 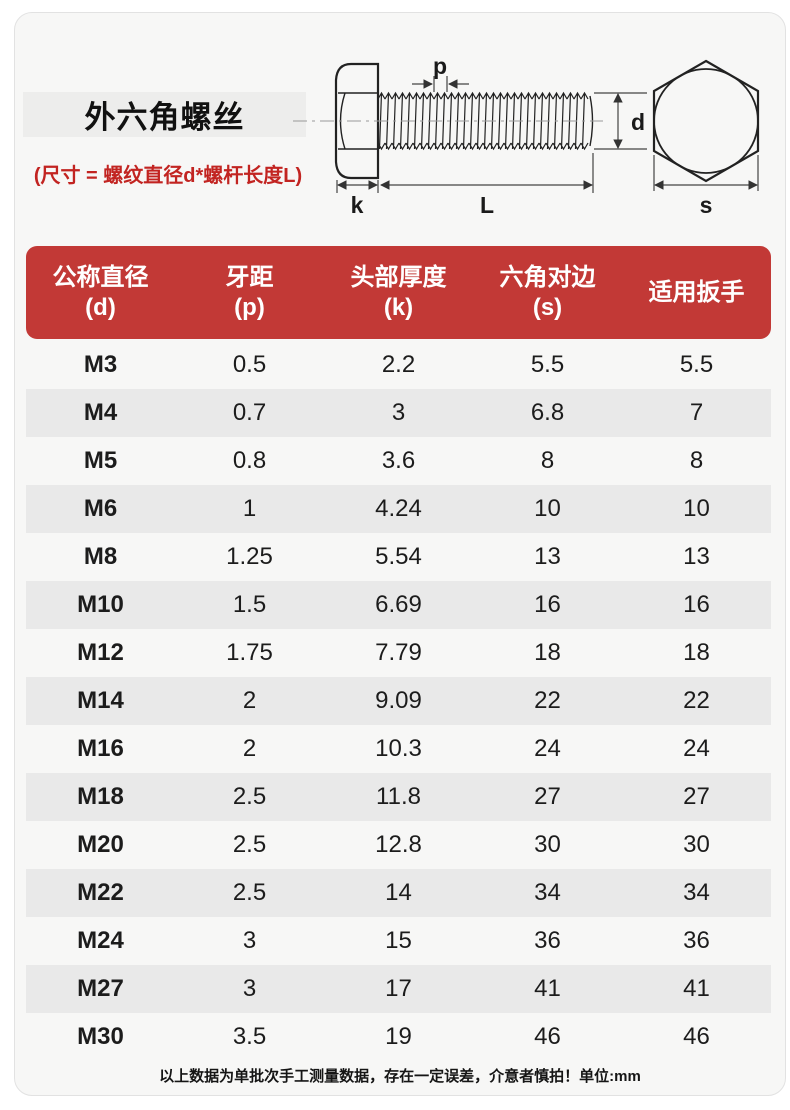 I want to click on spec-size: M4, so click(x=100, y=412).